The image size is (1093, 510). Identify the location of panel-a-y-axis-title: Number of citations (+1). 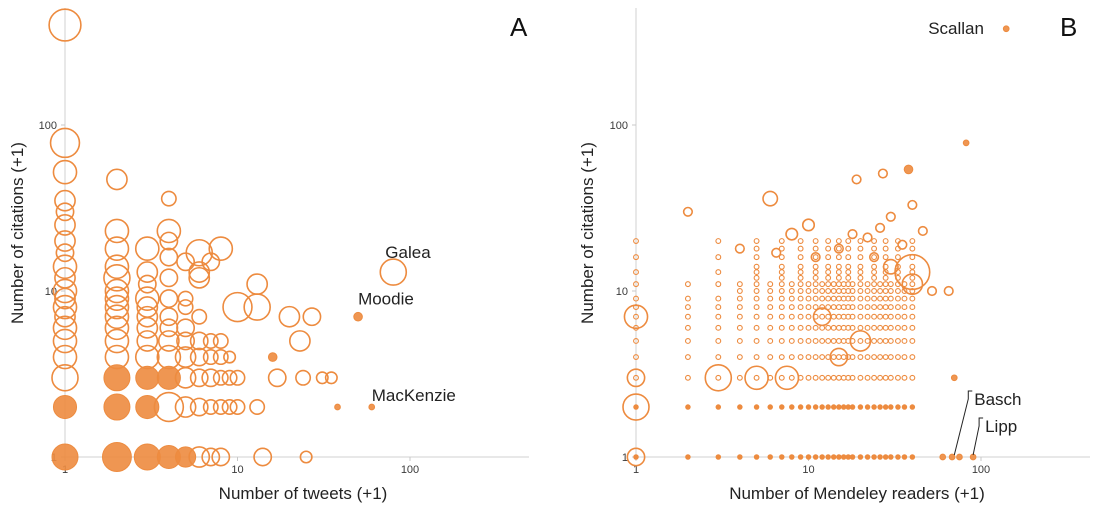
(17, 233).